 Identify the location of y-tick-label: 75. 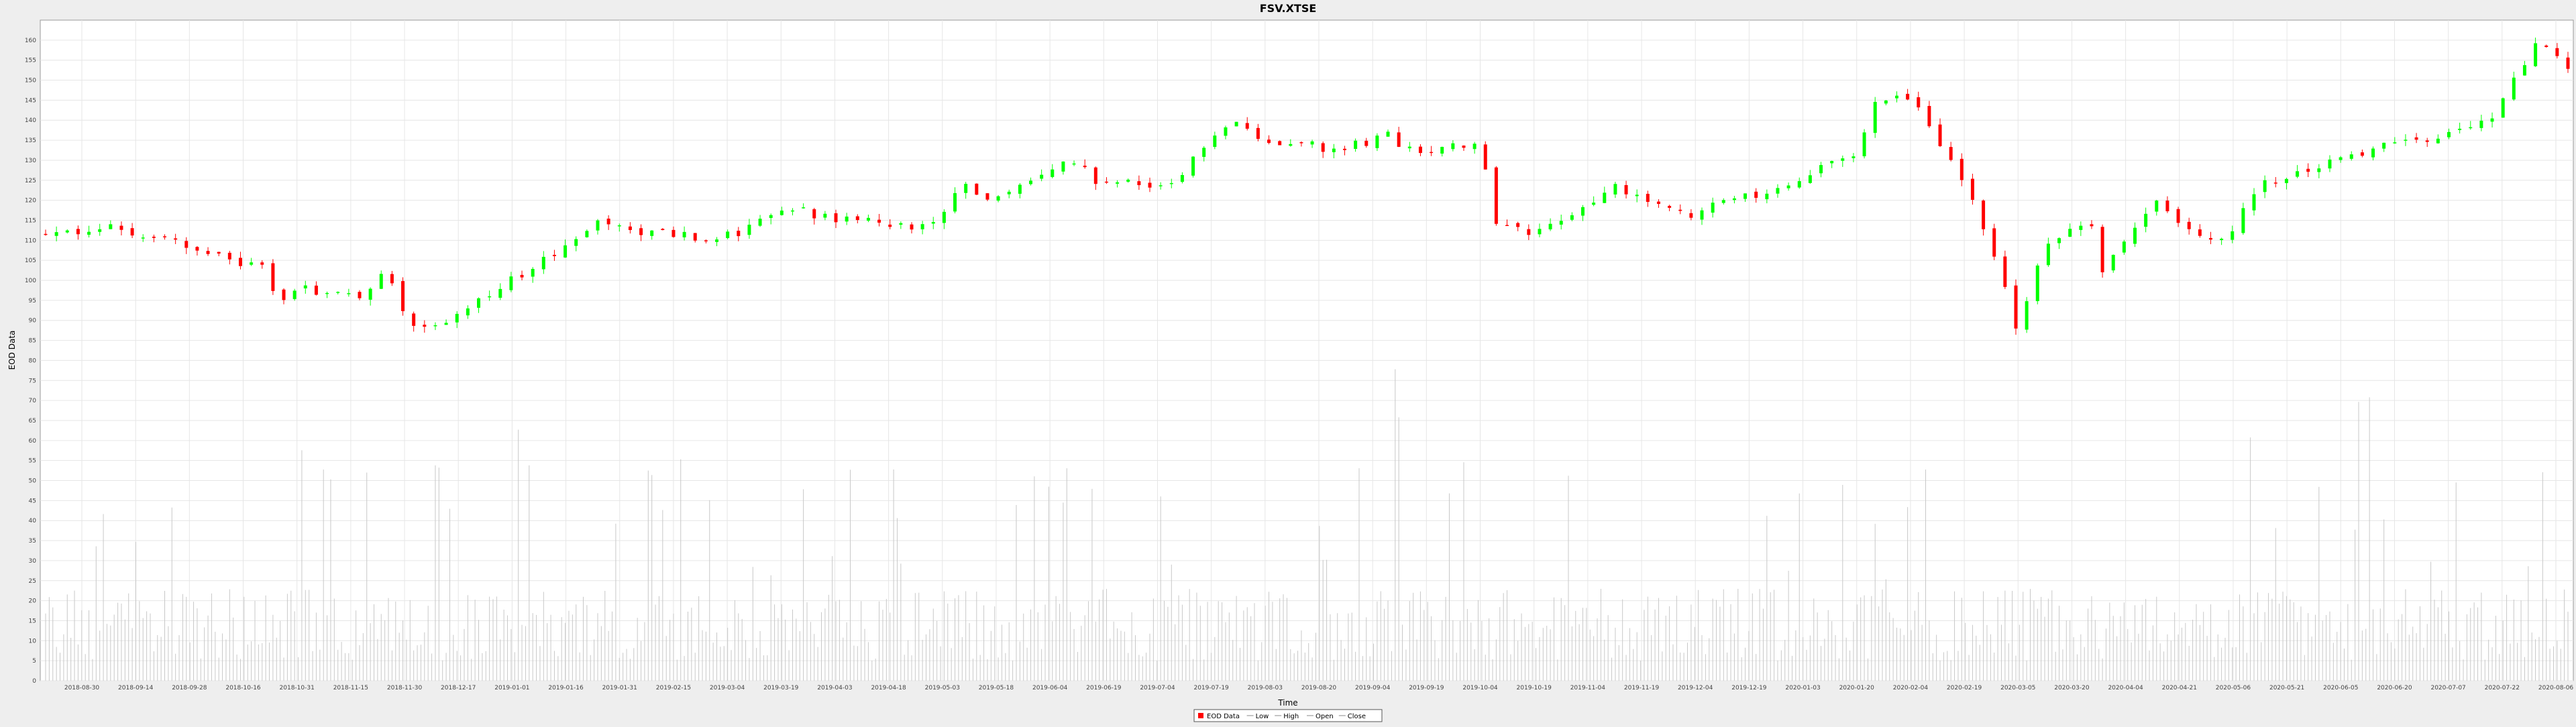
(32, 381).